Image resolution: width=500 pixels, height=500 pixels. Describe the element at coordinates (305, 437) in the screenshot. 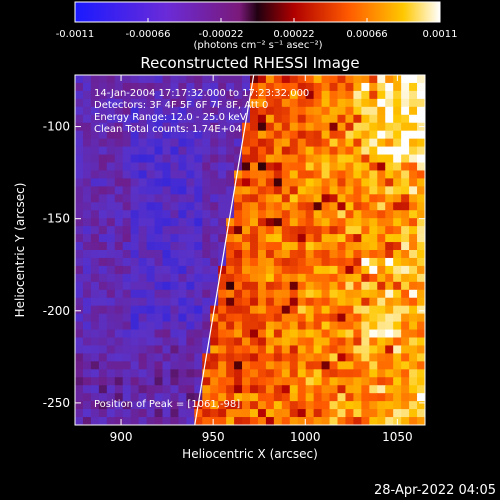

I see `x-tick-label: 1000` at that location.